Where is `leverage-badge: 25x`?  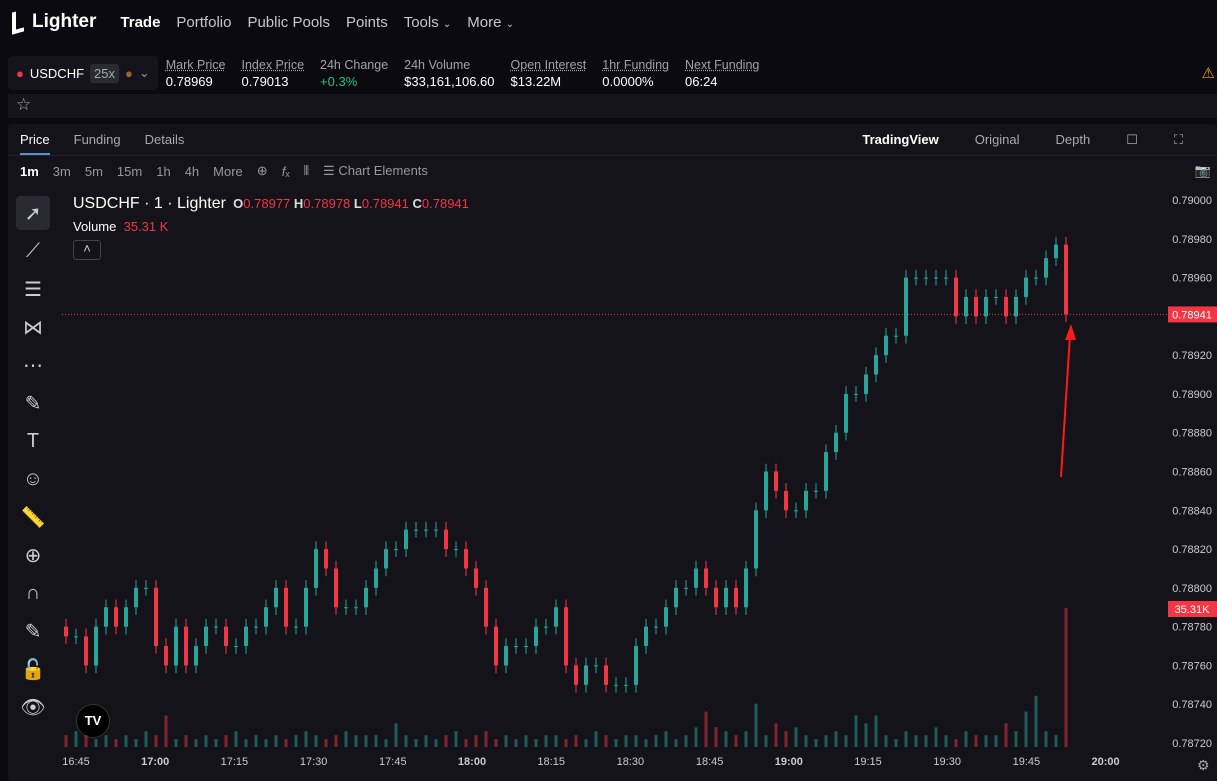 leverage-badge: 25x is located at coordinates (104, 73).